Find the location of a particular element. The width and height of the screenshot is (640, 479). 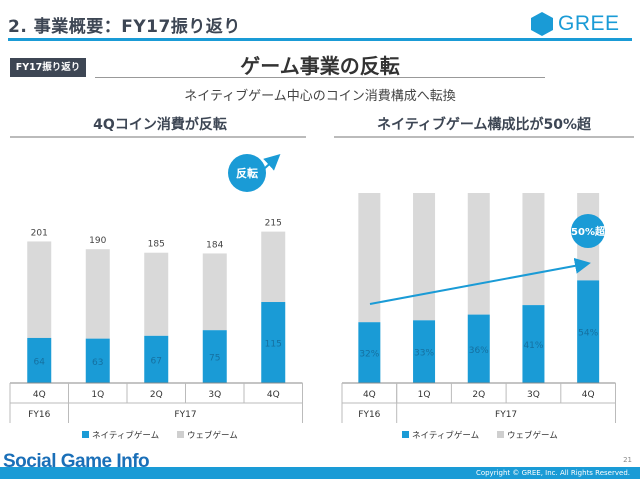

total-value-label: 185 is located at coordinates (156, 245).